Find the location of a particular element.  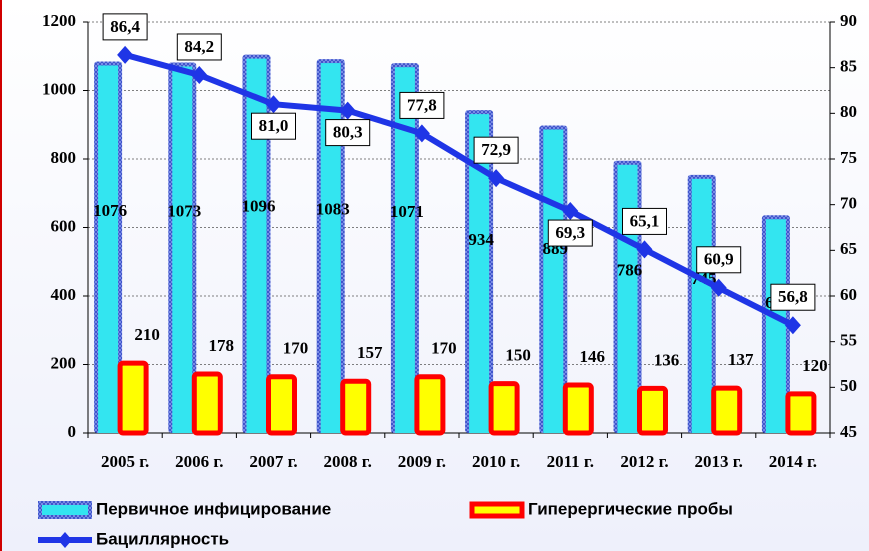

legend-label: Гиперергические пробы is located at coordinates (630, 508).